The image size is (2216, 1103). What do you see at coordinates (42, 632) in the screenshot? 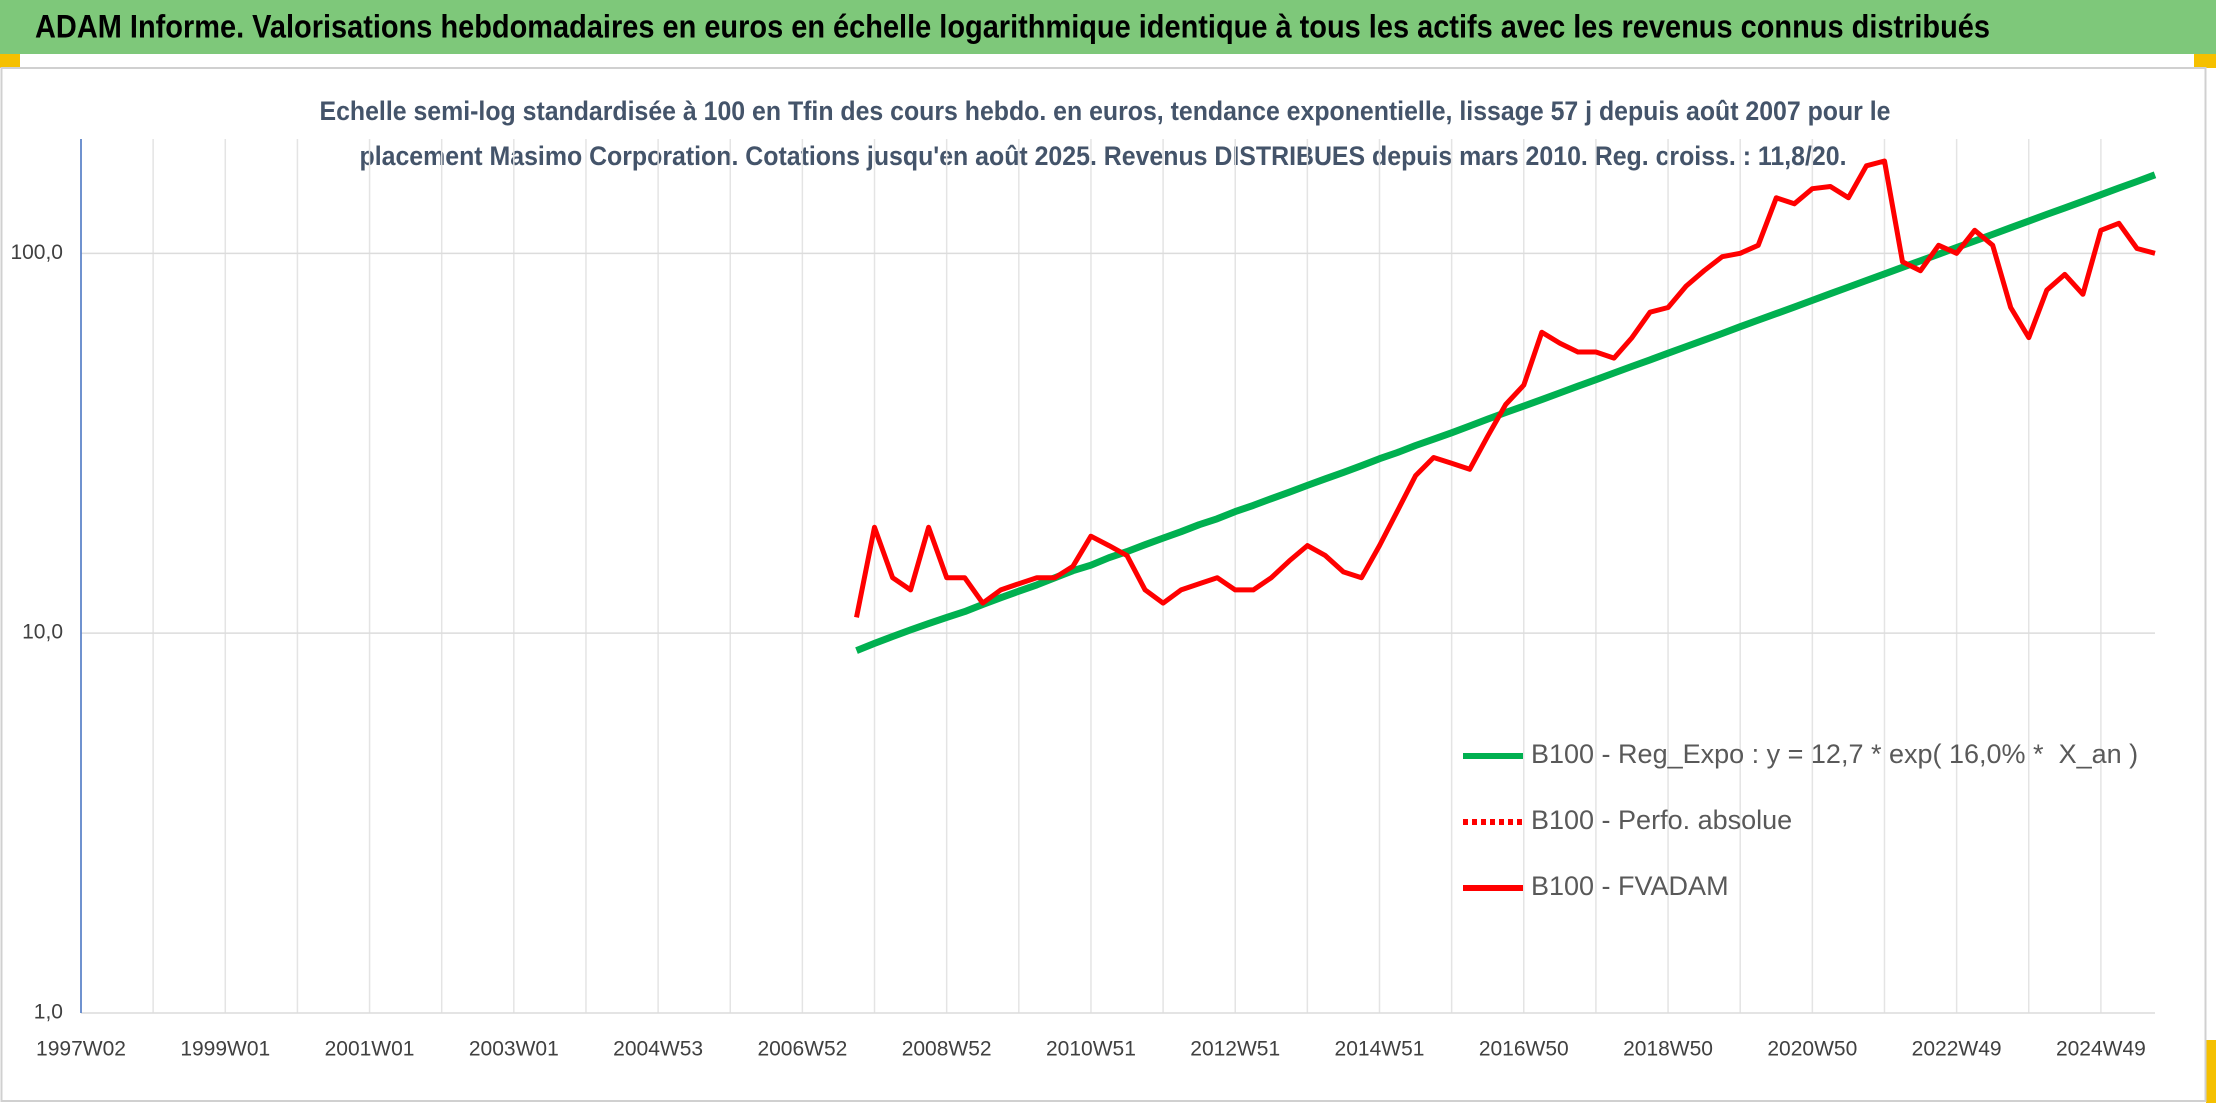
I see `y-tick-label: 10,0` at bounding box center [42, 632].